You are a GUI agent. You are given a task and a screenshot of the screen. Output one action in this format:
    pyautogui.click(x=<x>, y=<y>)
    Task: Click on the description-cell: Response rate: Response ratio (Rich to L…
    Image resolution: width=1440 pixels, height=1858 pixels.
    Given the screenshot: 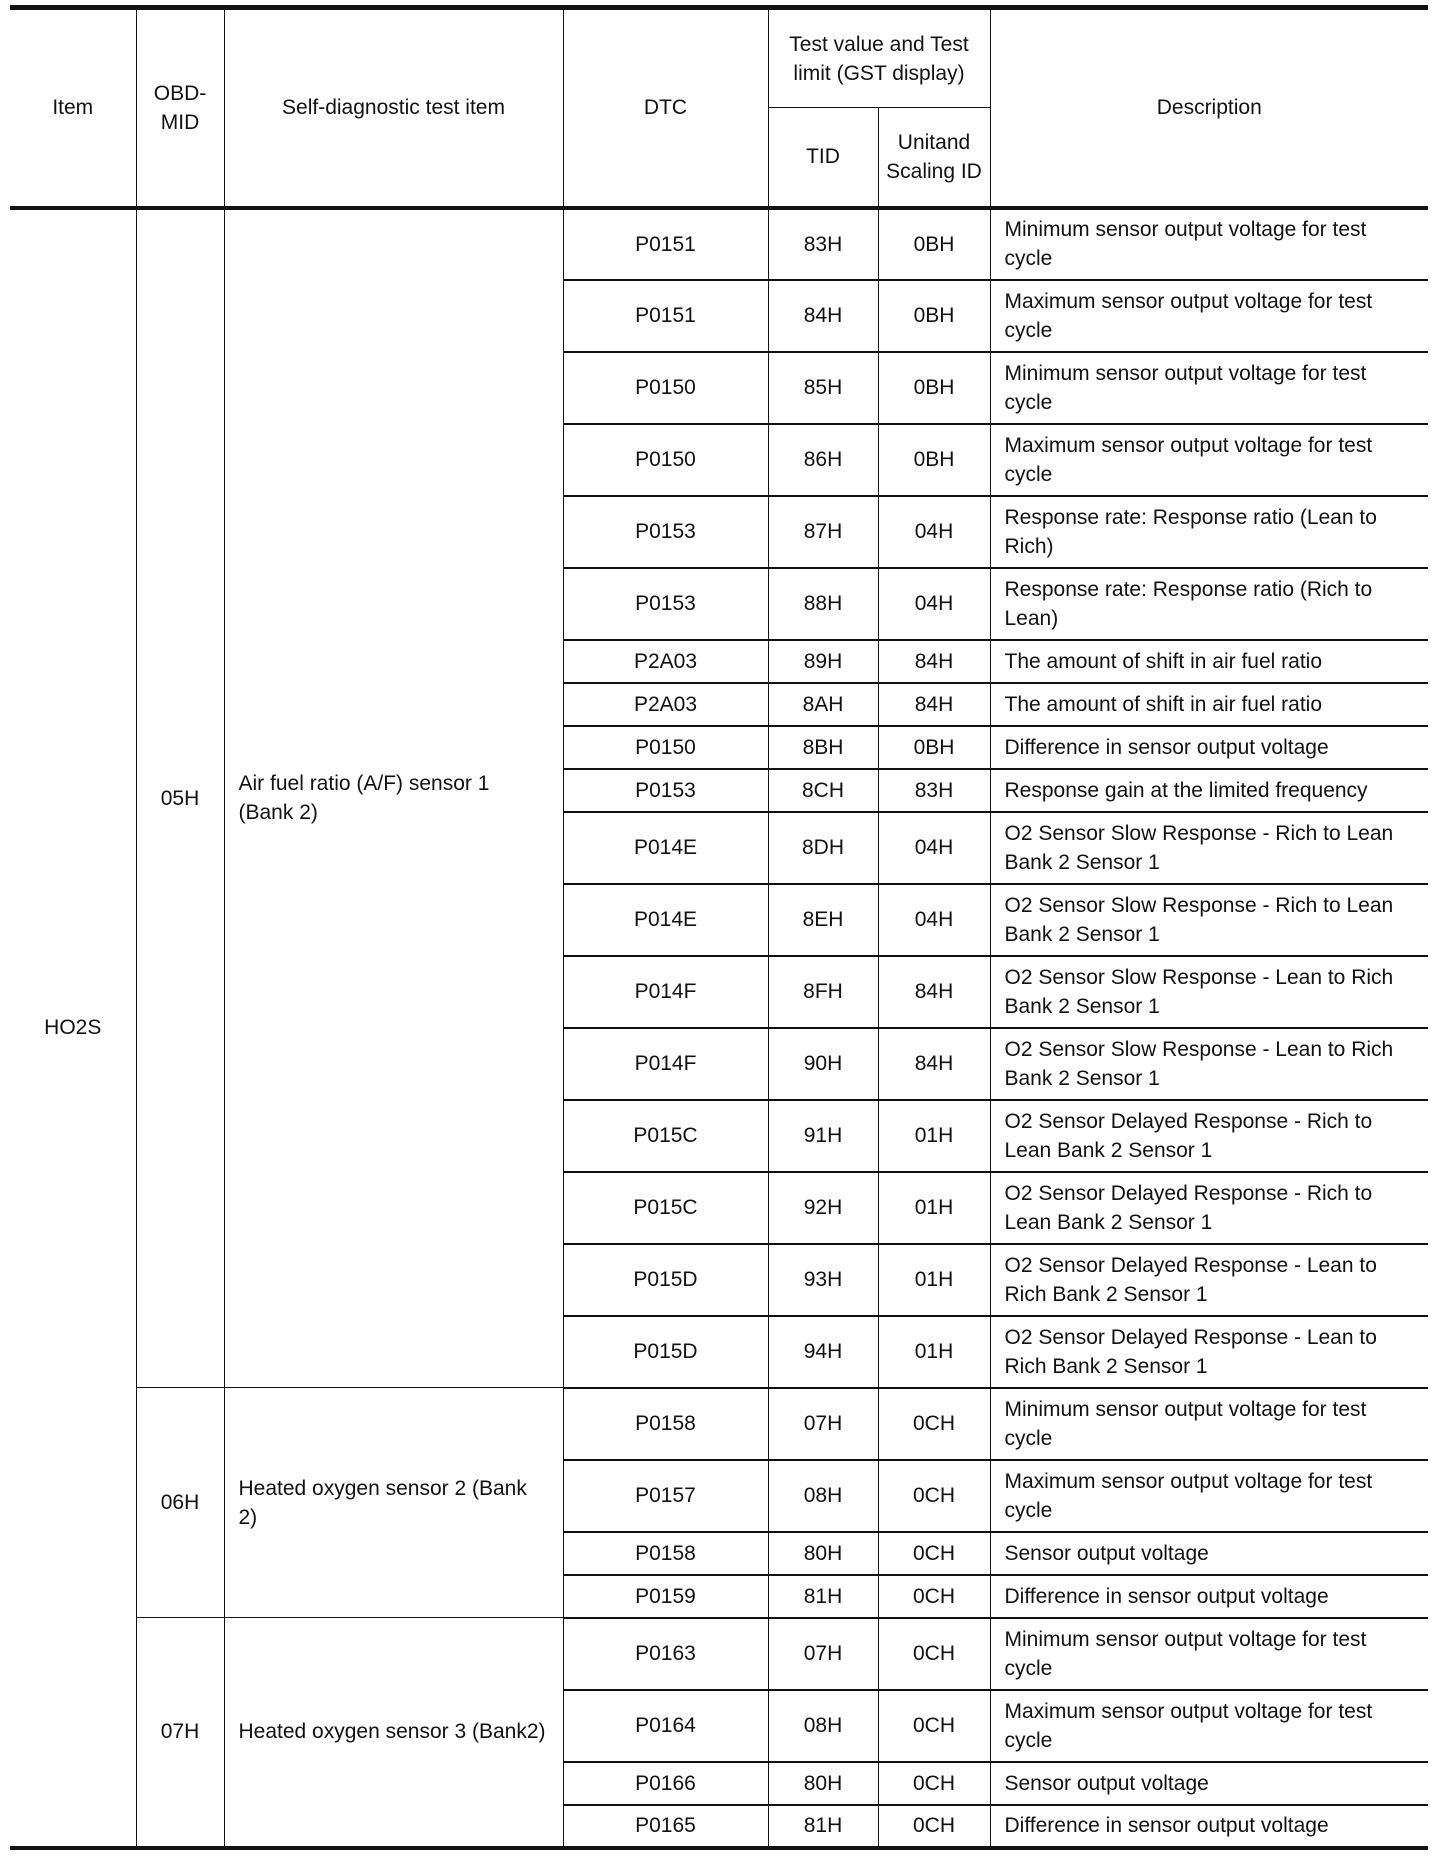 What is the action you would take?
    pyautogui.click(x=1208, y=604)
    